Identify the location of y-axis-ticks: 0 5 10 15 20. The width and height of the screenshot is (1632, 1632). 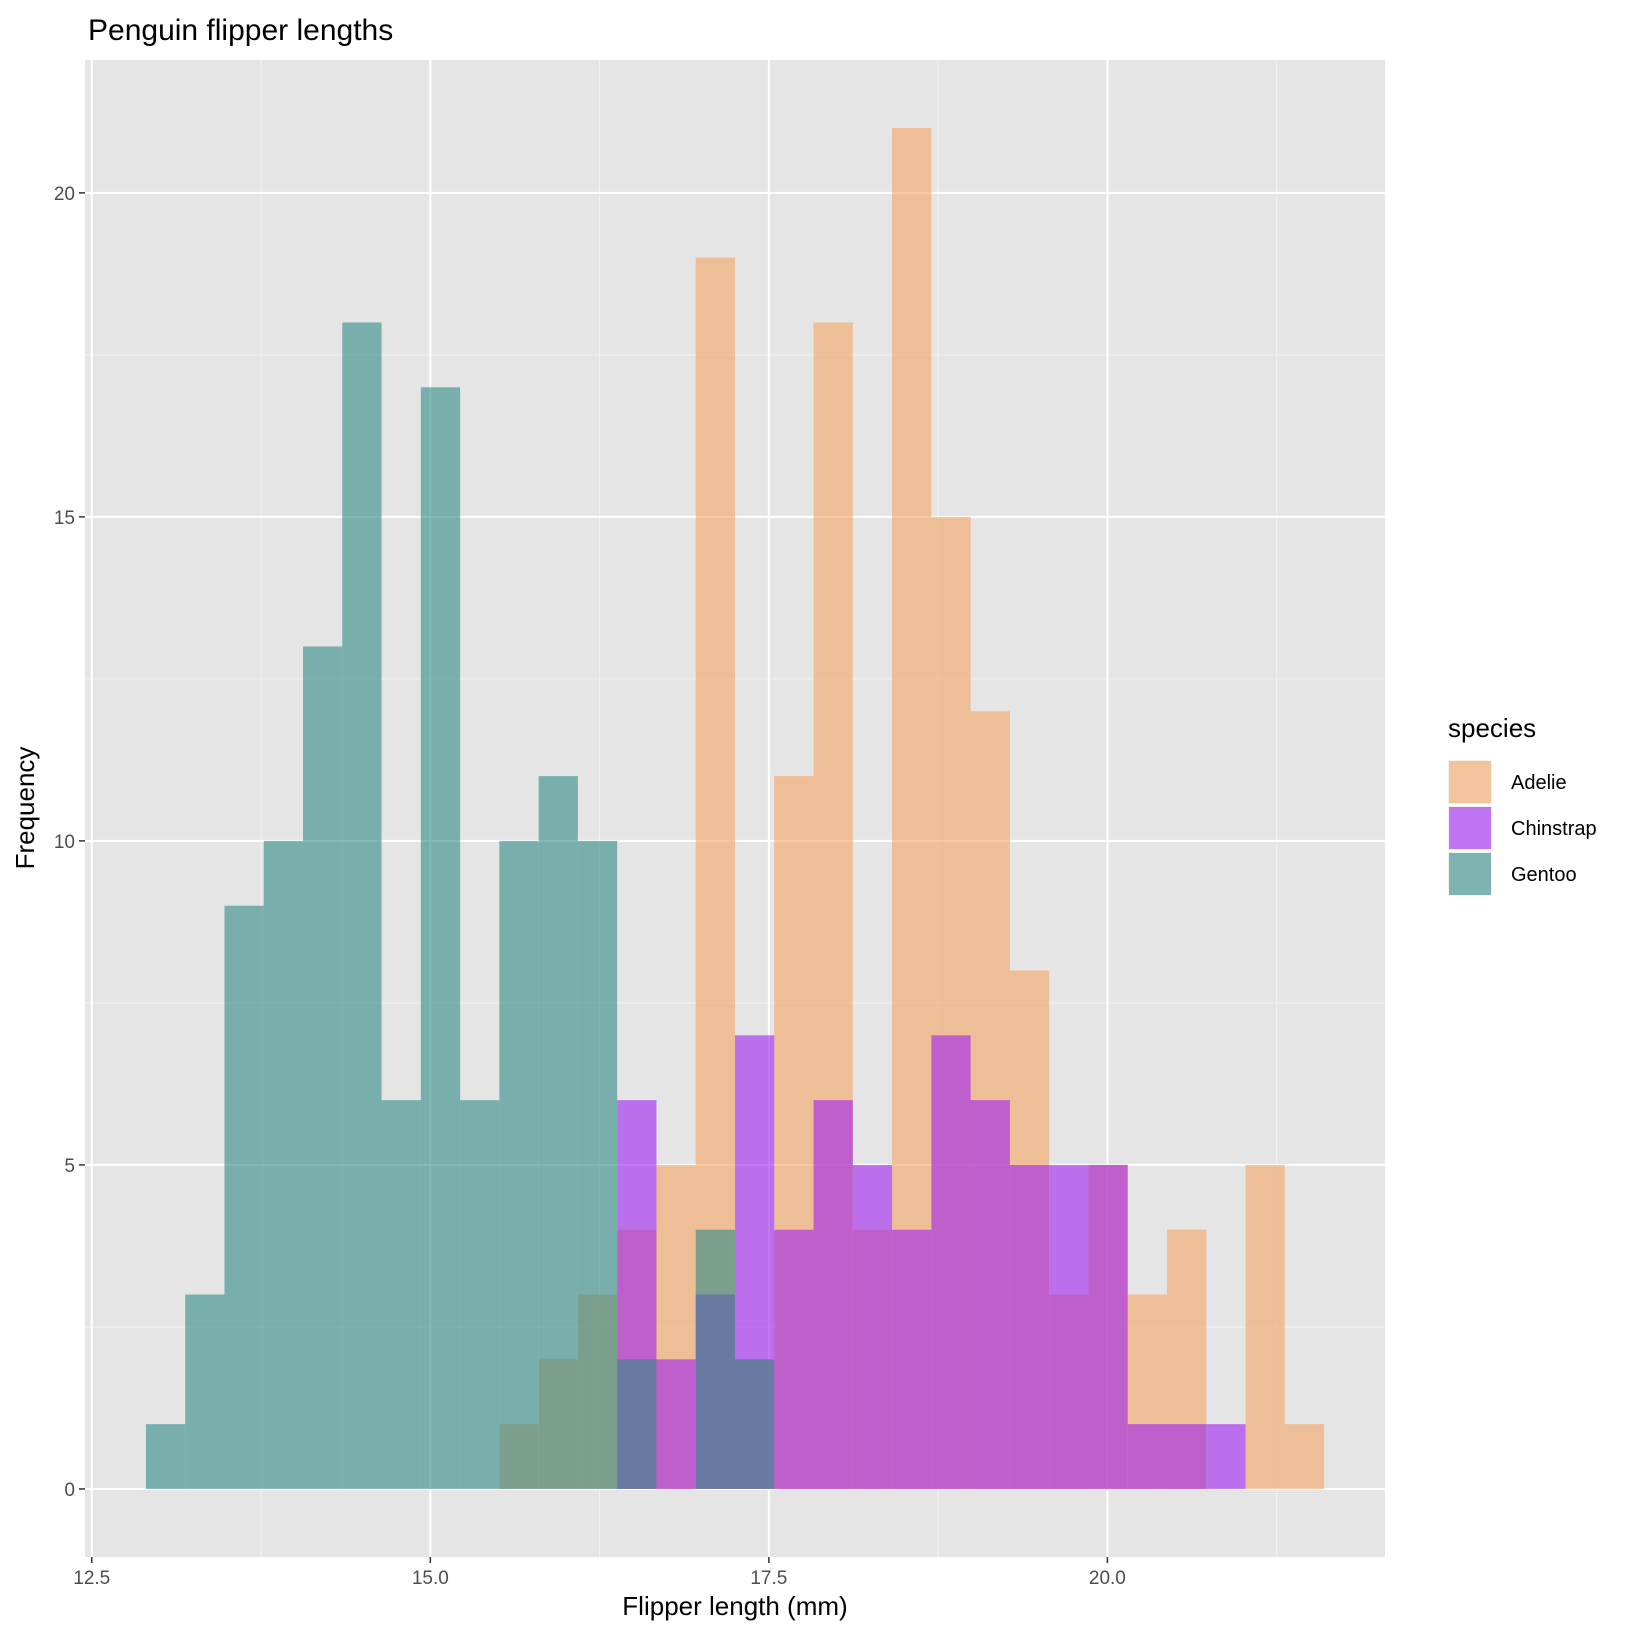
(69, 842).